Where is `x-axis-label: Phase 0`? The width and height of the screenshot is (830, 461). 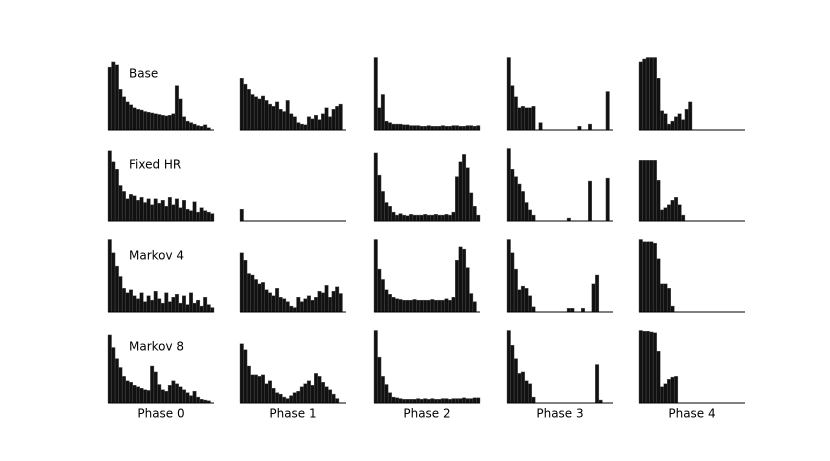
x-axis-label: Phase 0 is located at coordinates (160, 414).